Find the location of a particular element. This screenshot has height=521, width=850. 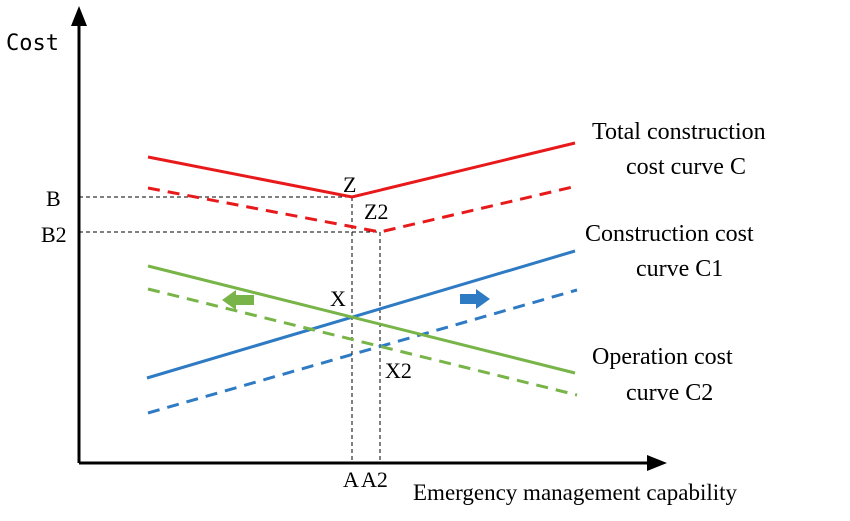

tick-label-a: A is located at coordinates (351, 479).